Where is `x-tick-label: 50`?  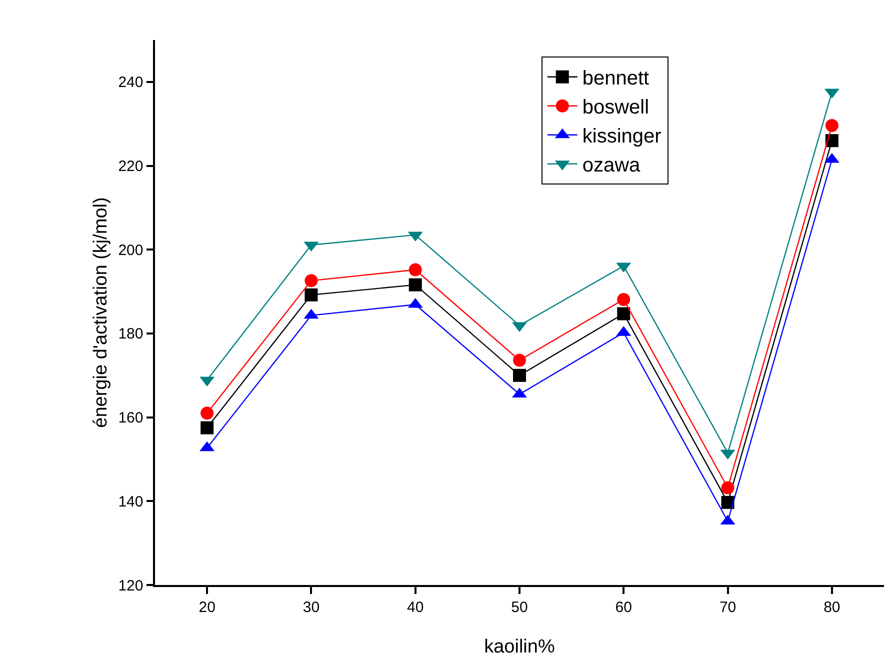 x-tick-label: 50 is located at coordinates (519, 607).